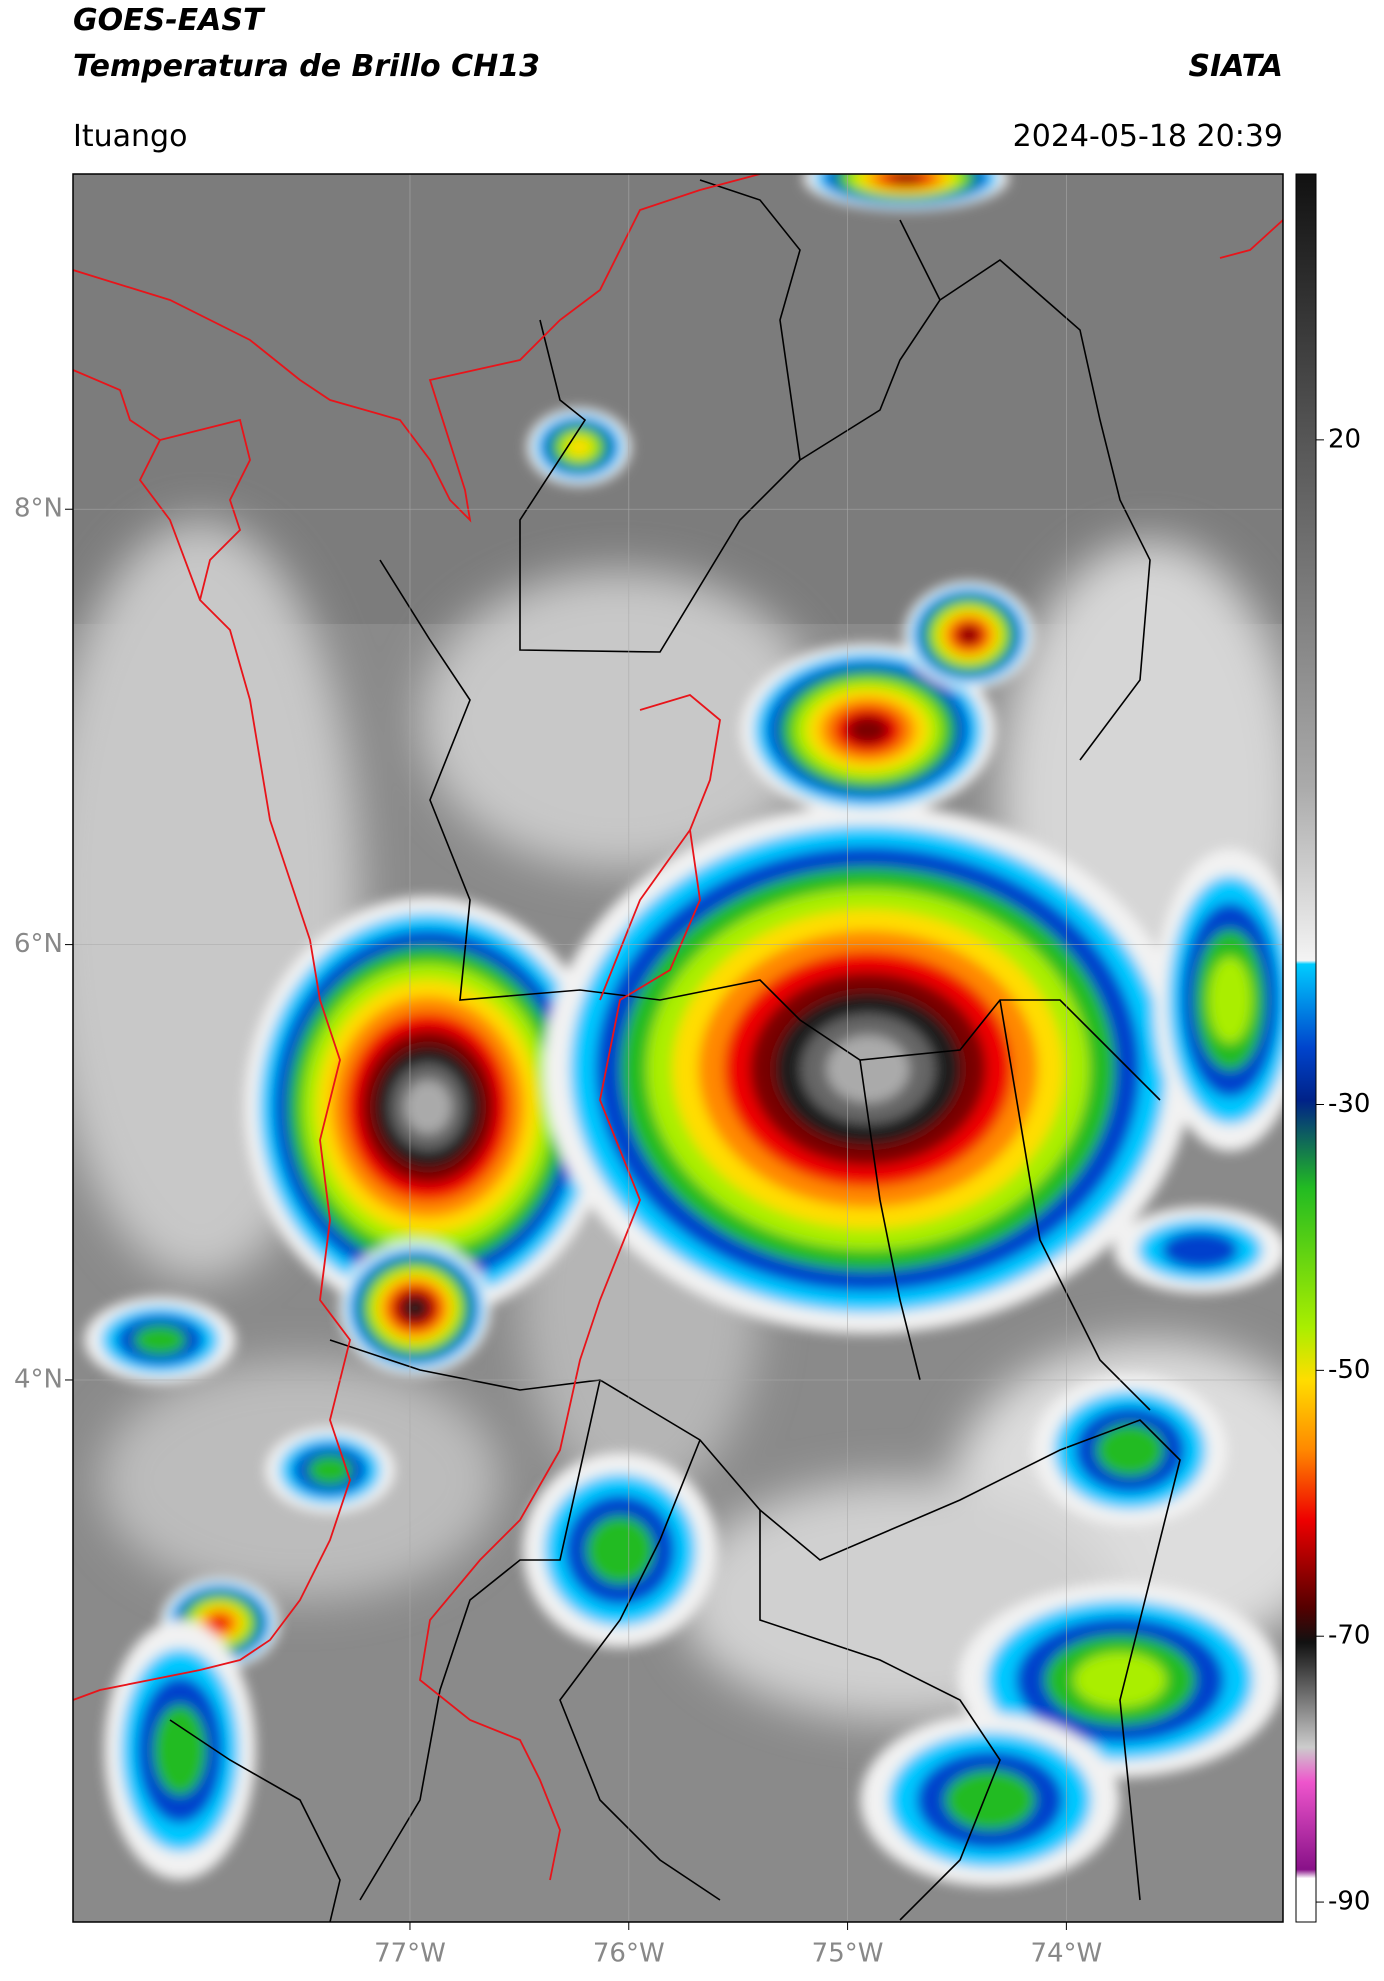  Describe the element at coordinates (1236, 66) in the screenshot. I see `source: SIATA` at that location.